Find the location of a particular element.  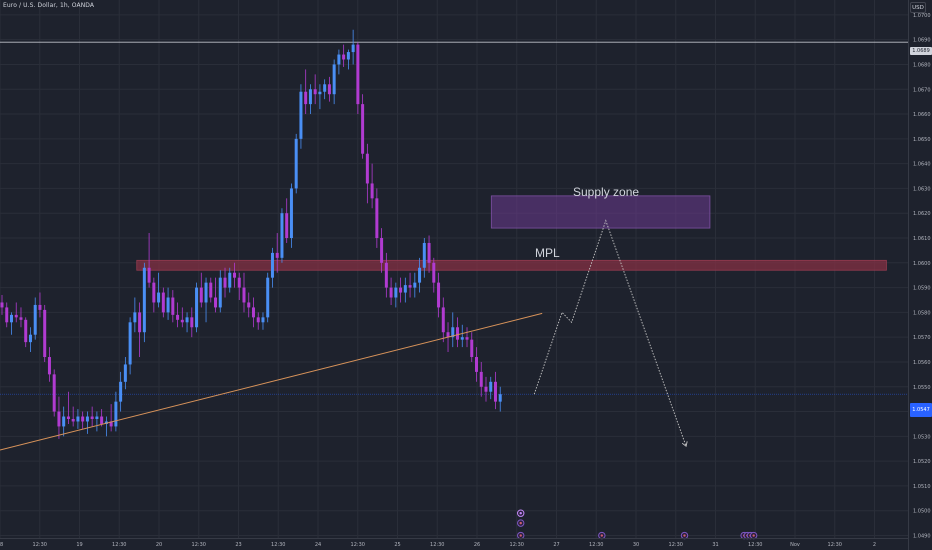

y-tick-label: 1.0560 is located at coordinates (922, 363).